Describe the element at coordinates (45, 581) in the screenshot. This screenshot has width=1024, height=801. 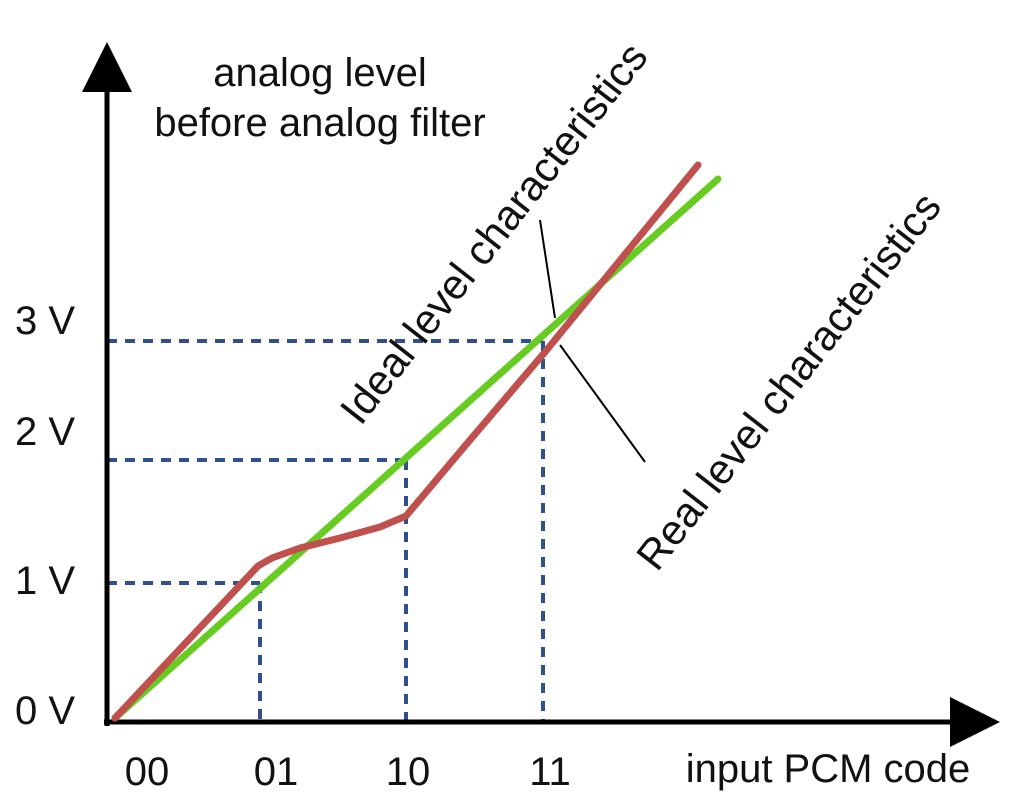
I see `y-tick-label: 1 V` at that location.